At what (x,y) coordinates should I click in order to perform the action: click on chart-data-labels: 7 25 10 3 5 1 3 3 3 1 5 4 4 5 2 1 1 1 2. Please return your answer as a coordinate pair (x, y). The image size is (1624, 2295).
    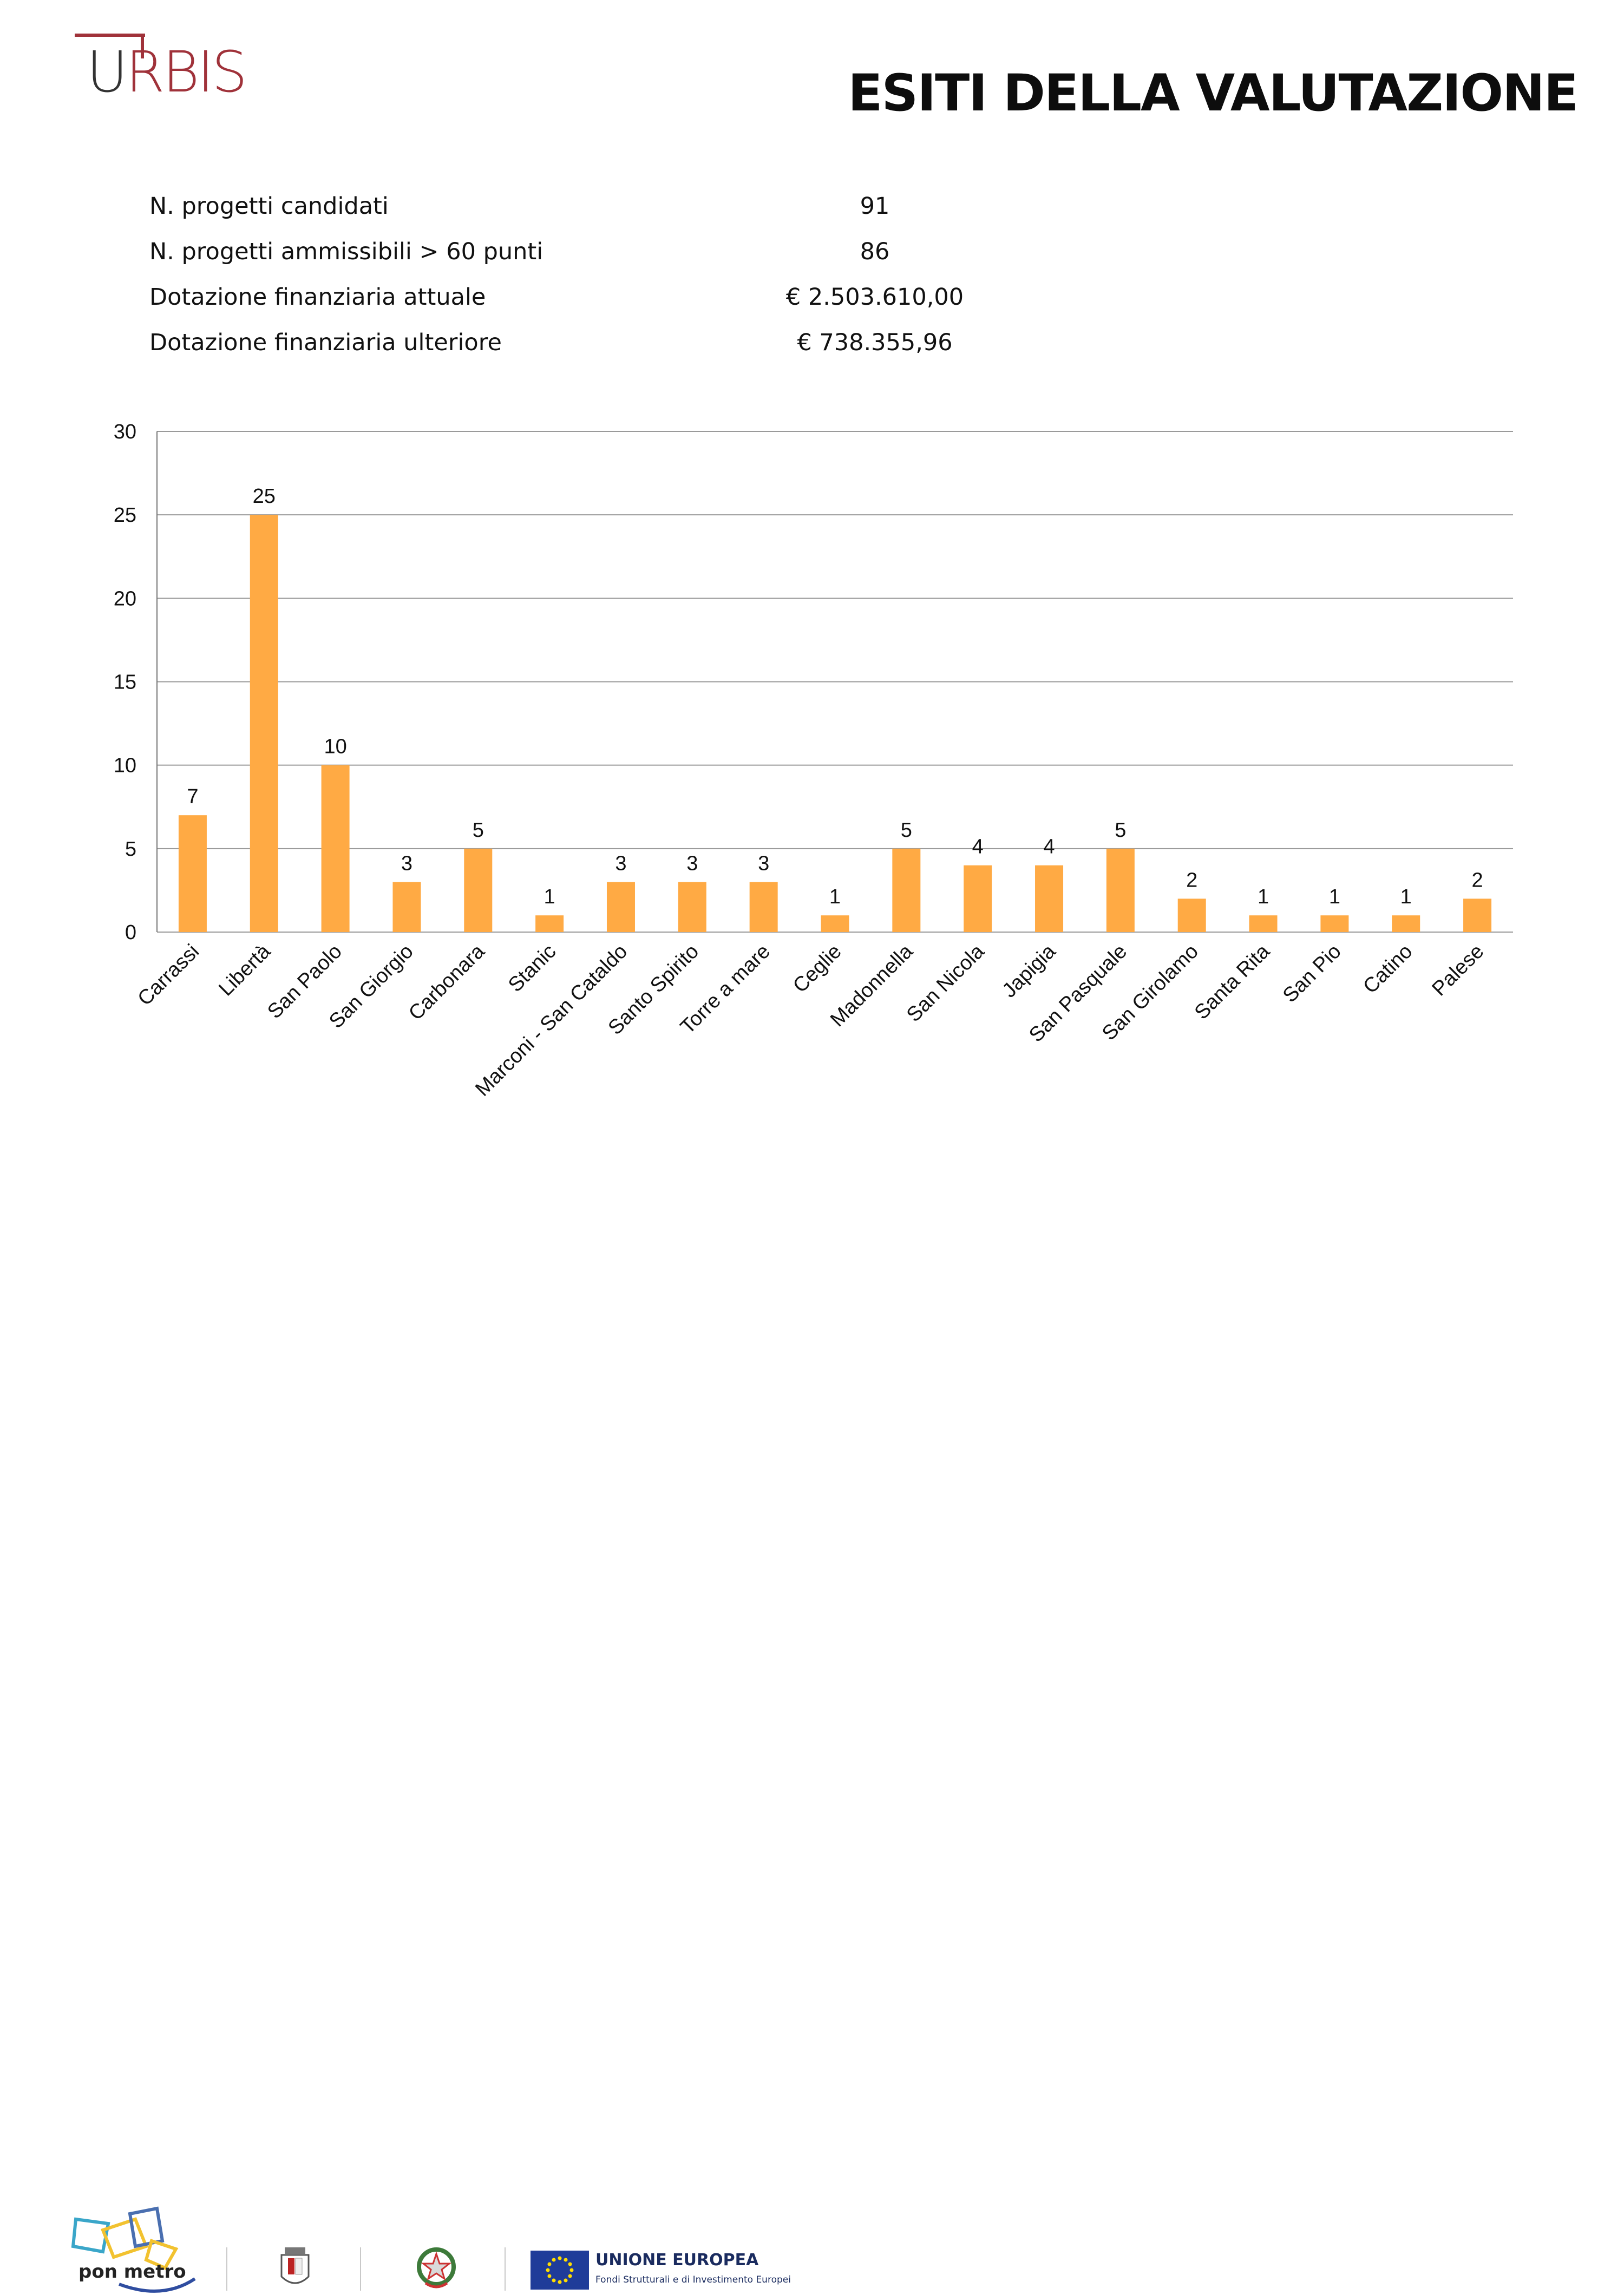
    Looking at the image, I should click on (835, 696).